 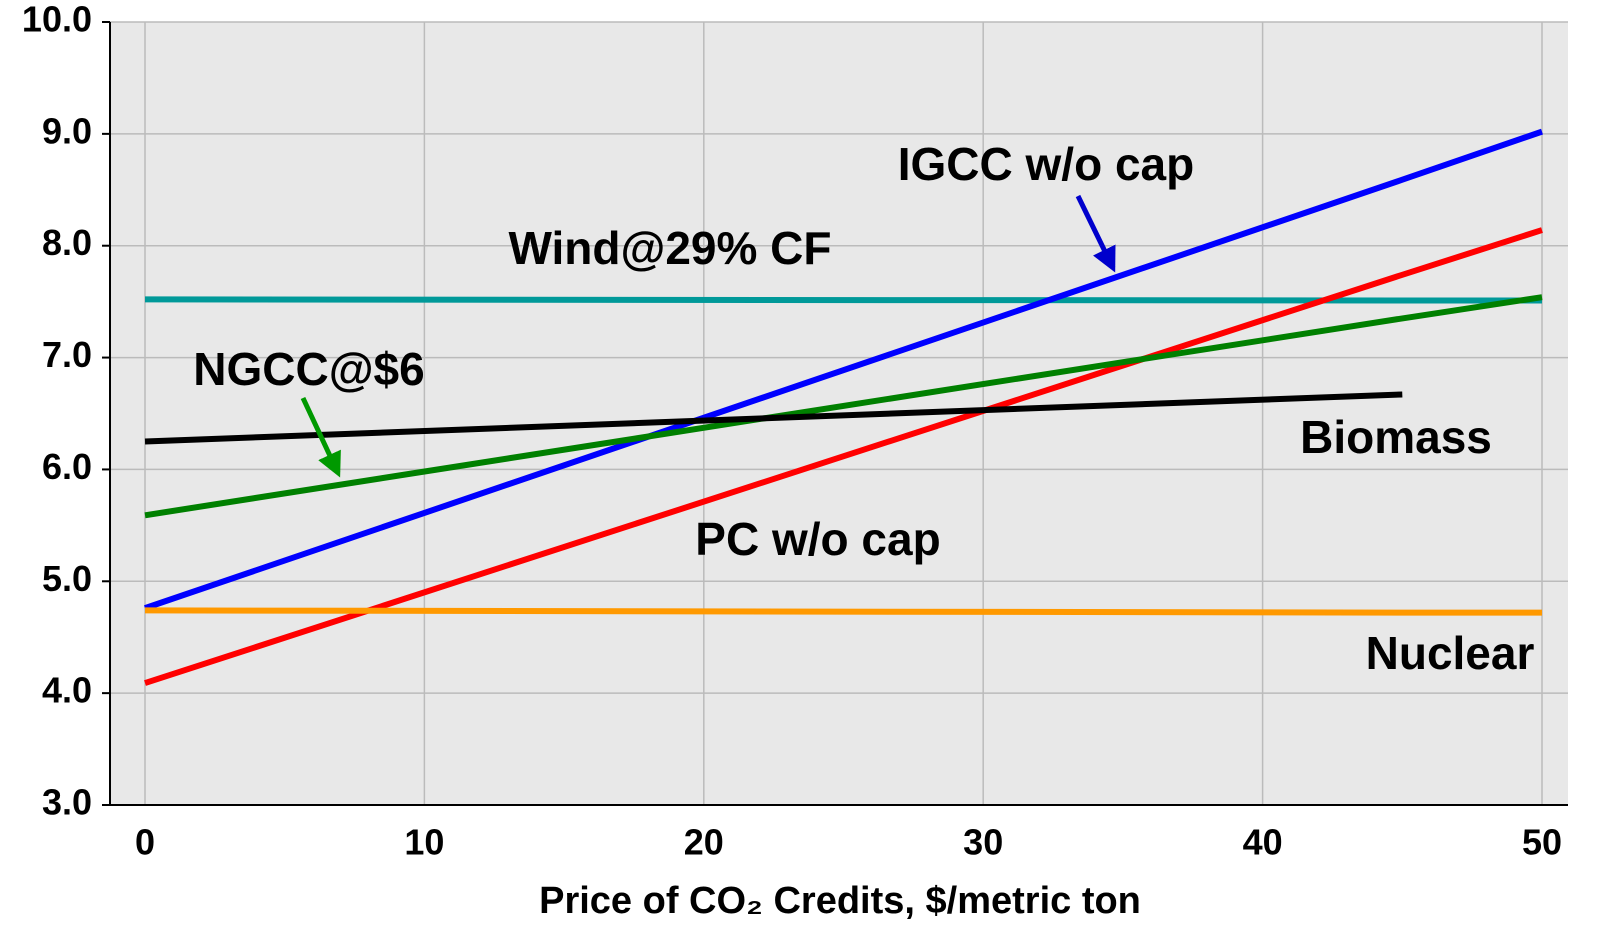 What do you see at coordinates (669, 248) in the screenshot?
I see `series-label: Wind@29% CF` at bounding box center [669, 248].